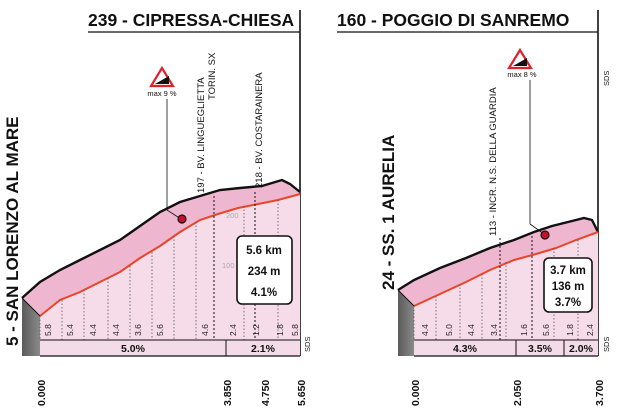 The width and height of the screenshot is (620, 414). I want to click on distance-label: 3.700, so click(600, 393).